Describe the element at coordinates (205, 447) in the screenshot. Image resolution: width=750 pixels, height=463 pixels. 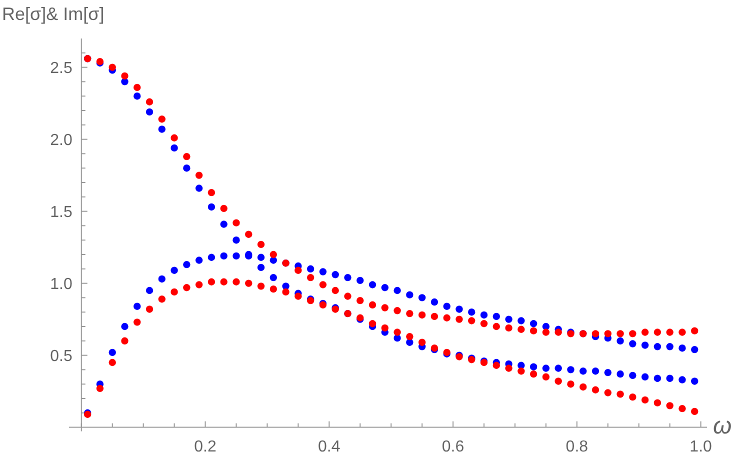
I see `x-tick-label: 0.2` at that location.